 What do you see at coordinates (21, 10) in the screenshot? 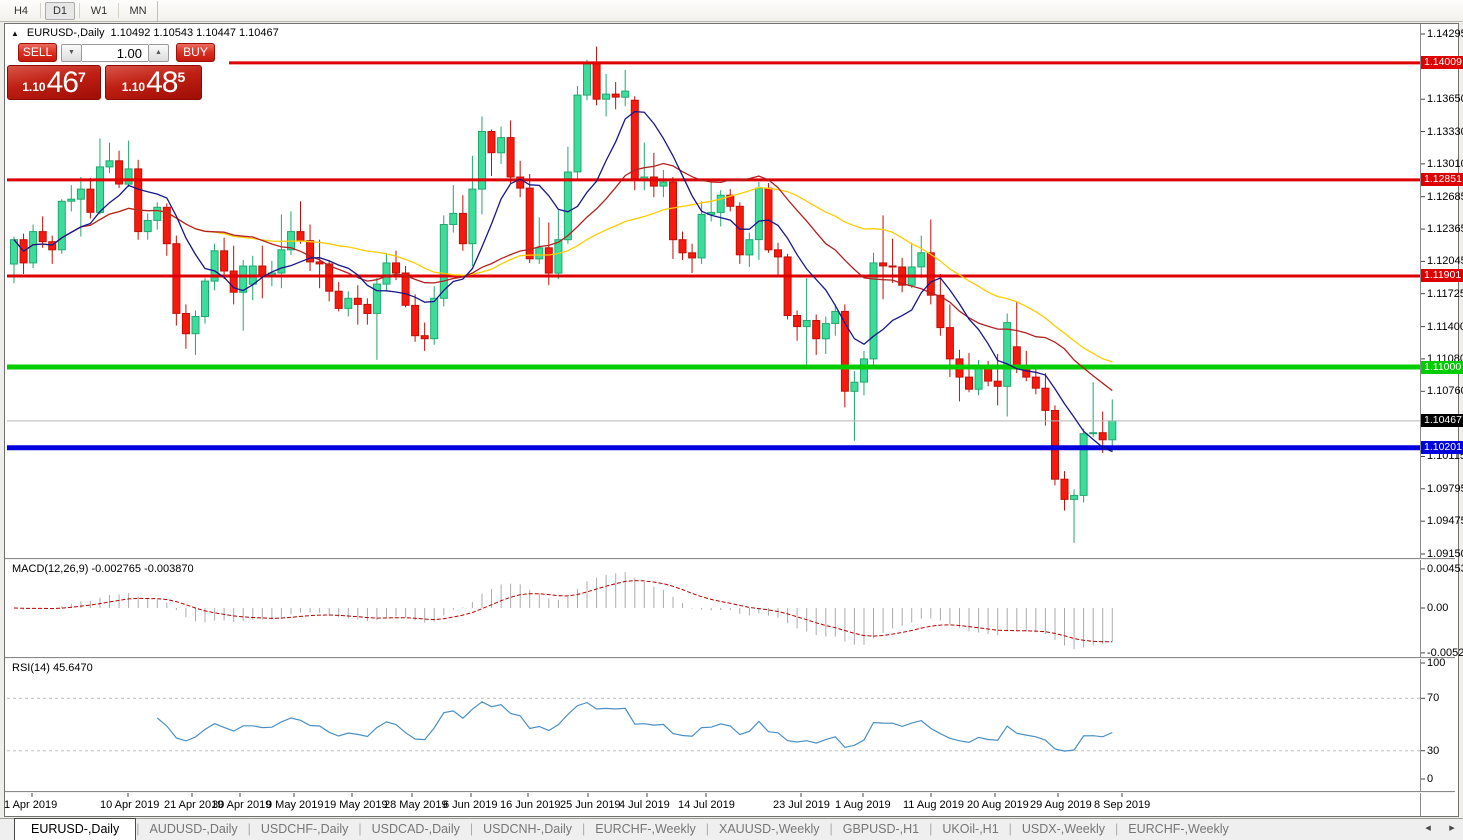
I see `timeframe-button-h4: H4` at bounding box center [21, 10].